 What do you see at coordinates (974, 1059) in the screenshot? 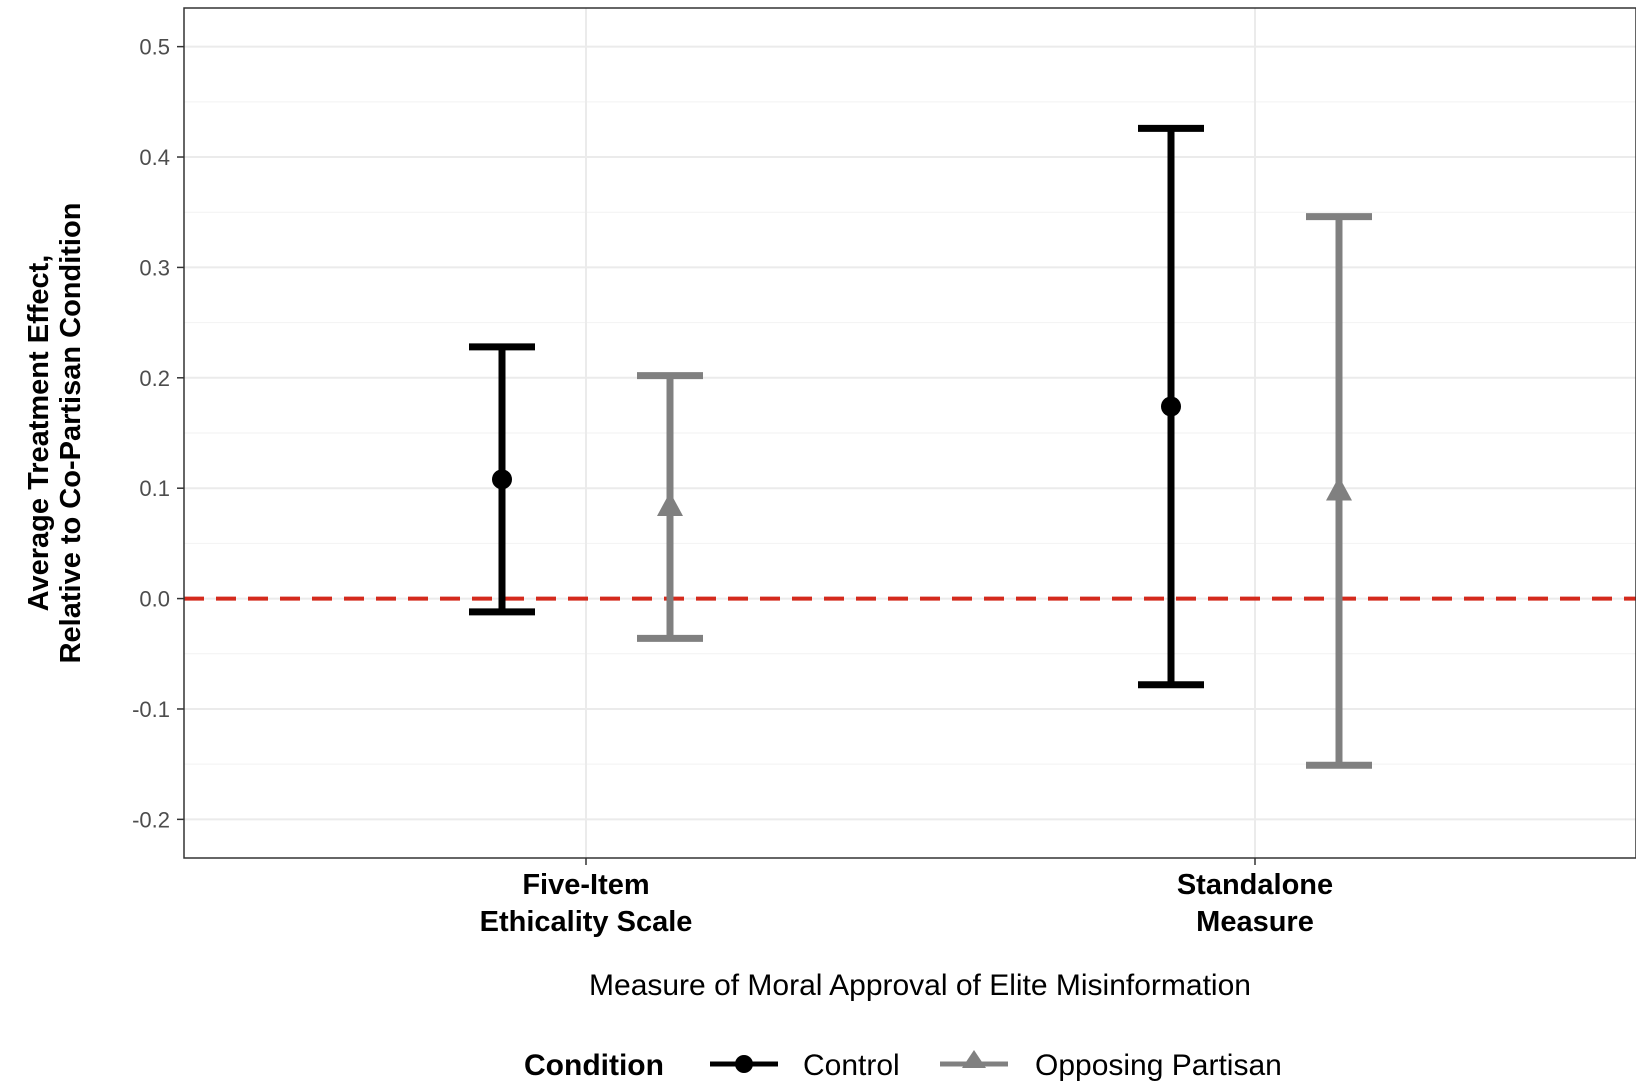
I see `legend-key-opposing-marker` at bounding box center [974, 1059].